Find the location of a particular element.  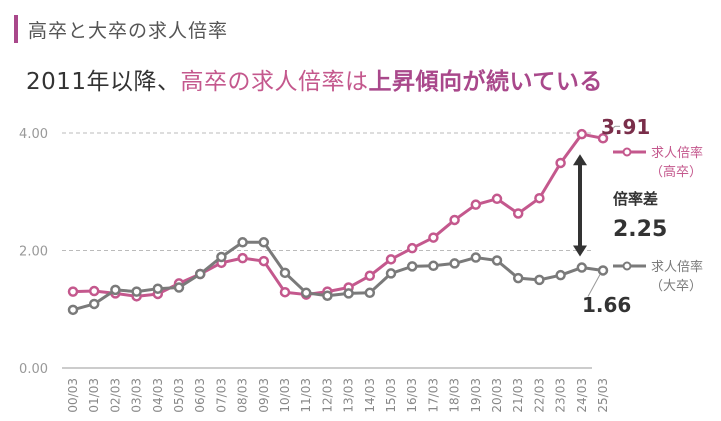

section-title: 高卒と大卒の求人倍率 is located at coordinates (128, 30).